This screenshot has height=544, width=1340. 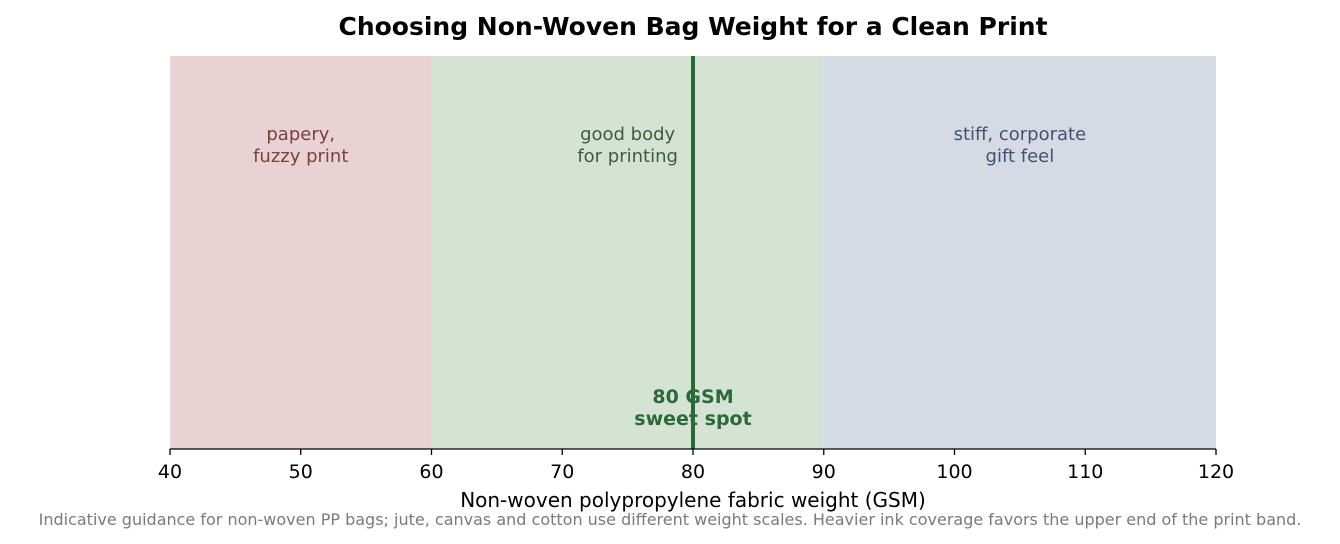 What do you see at coordinates (824, 472) in the screenshot?
I see `x-tick-label-5: 90` at bounding box center [824, 472].